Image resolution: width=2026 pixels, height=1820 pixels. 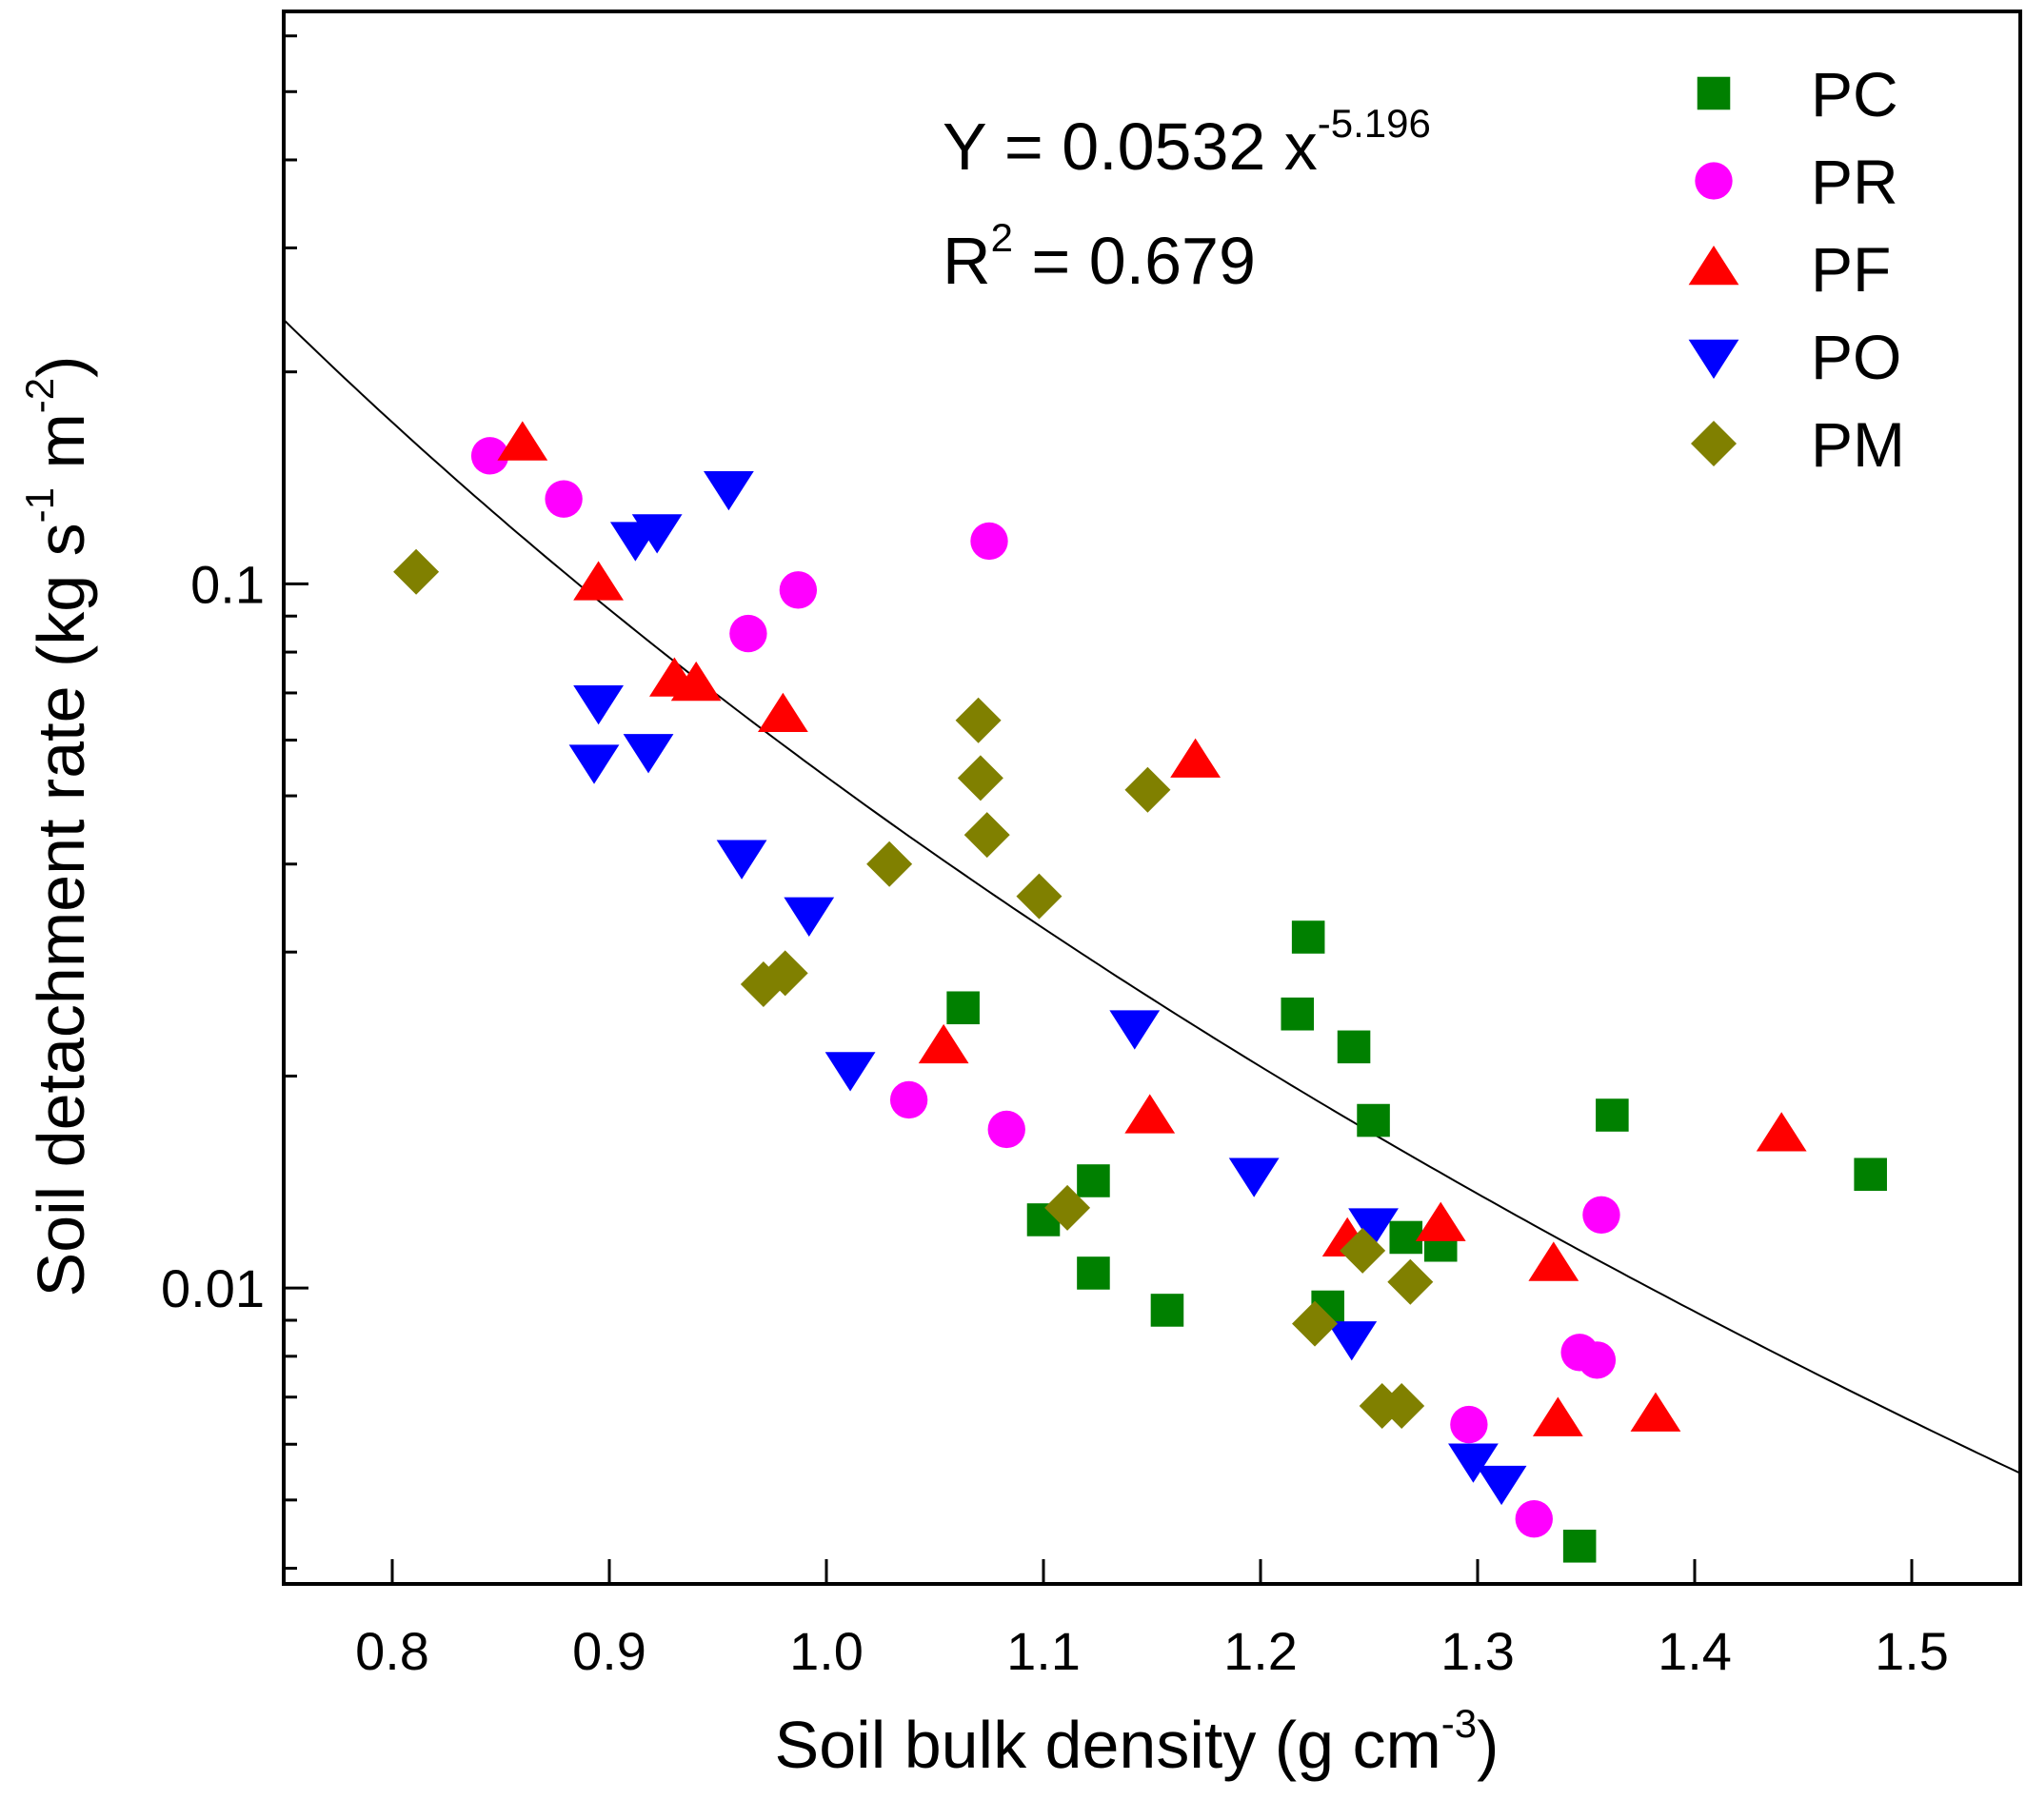 I want to click on y-tick-label: 0.01, so click(x=213, y=1288).